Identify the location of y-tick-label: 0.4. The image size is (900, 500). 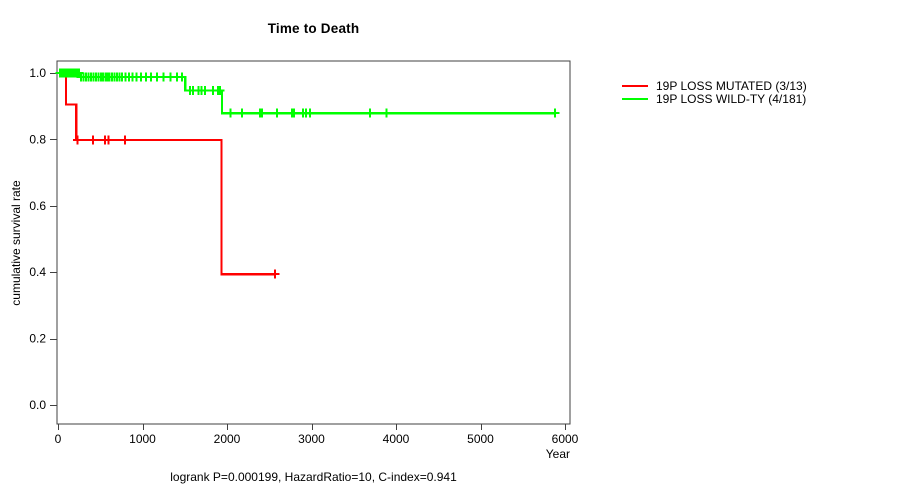
(37, 272).